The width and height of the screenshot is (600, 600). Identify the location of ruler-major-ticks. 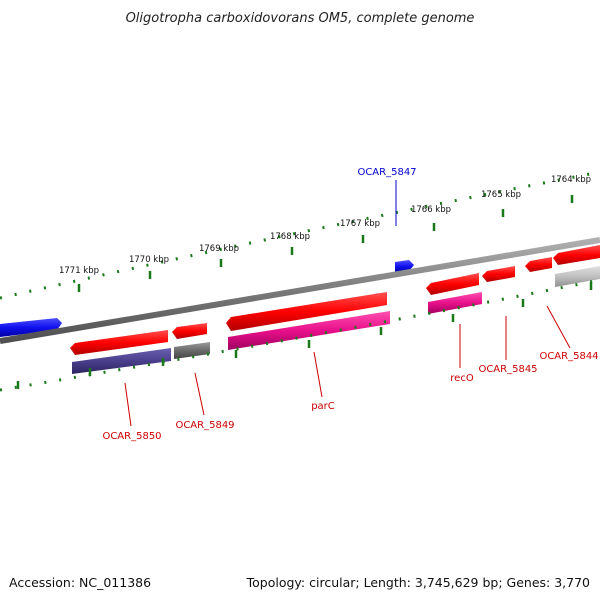
(325, 243).